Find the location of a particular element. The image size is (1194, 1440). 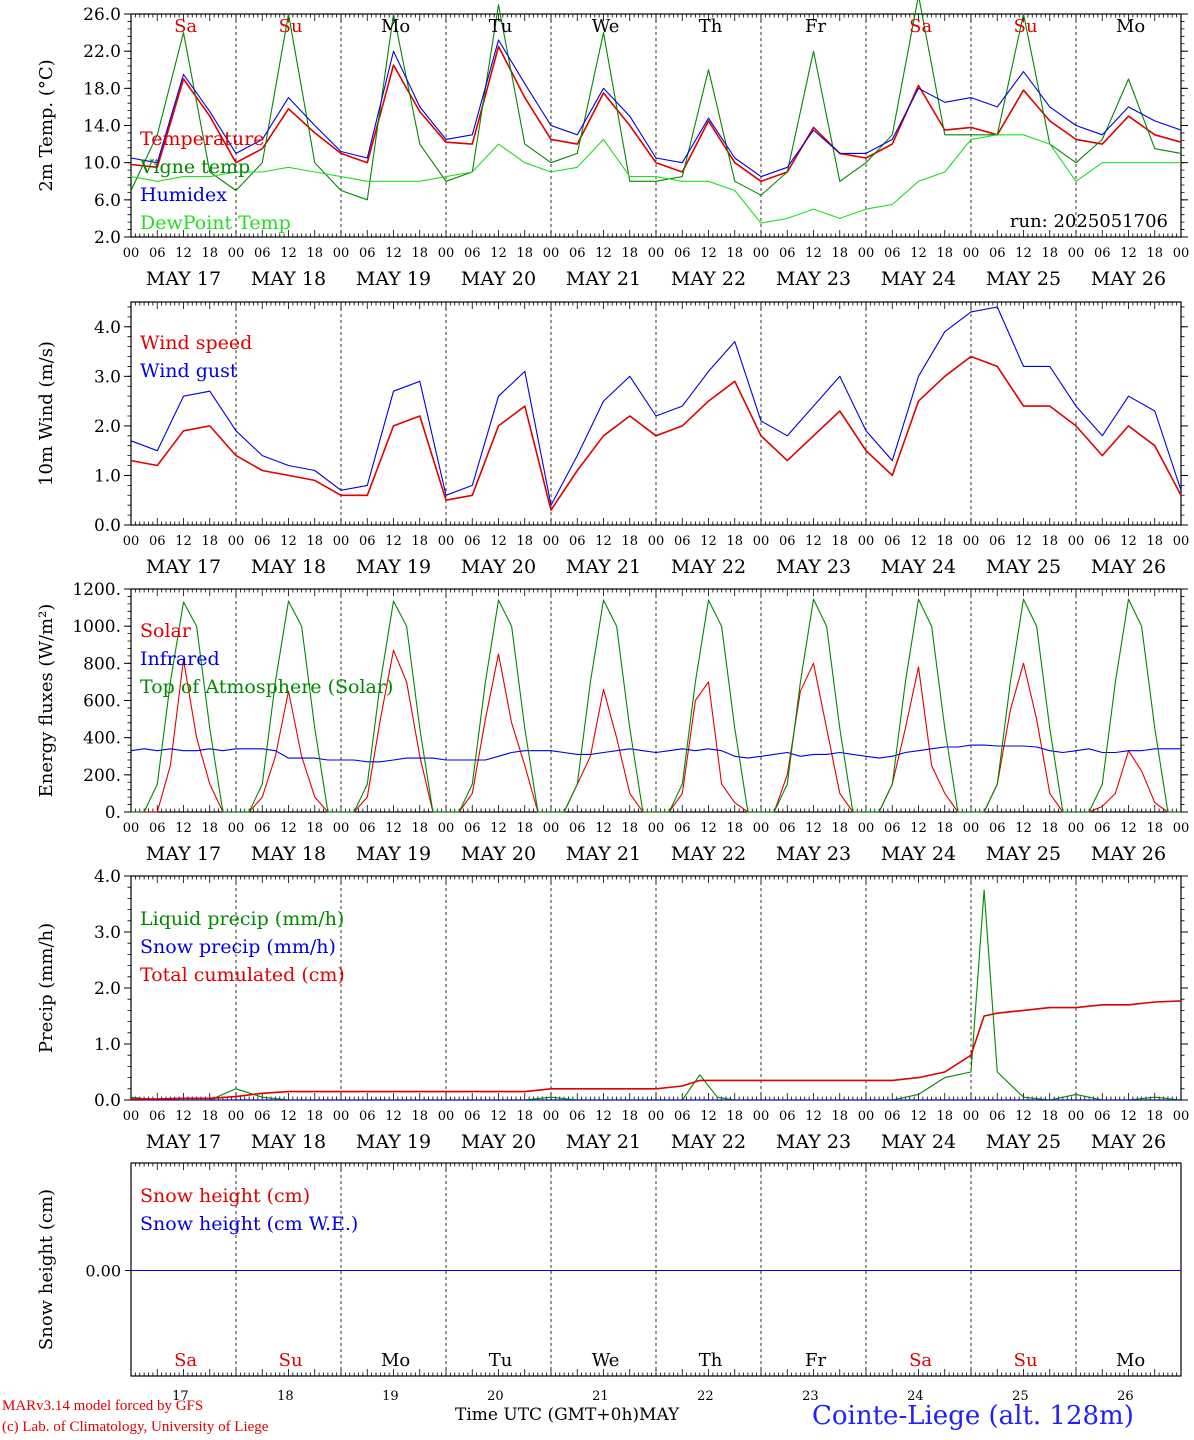

station-name: Cointe-Liege (alt. 128m) is located at coordinates (973, 1416).